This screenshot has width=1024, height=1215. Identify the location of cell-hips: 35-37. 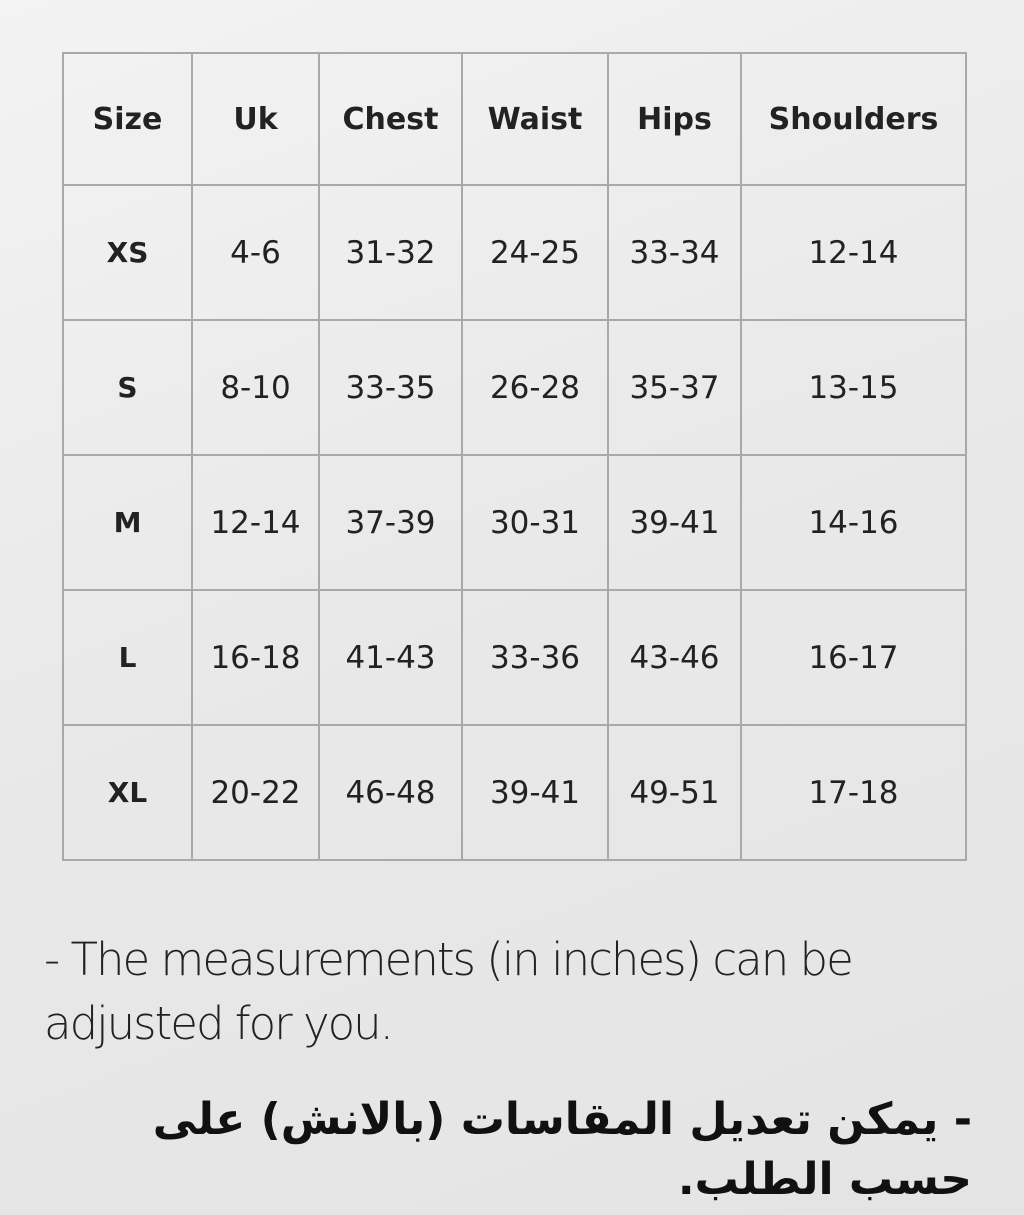
(674, 387).